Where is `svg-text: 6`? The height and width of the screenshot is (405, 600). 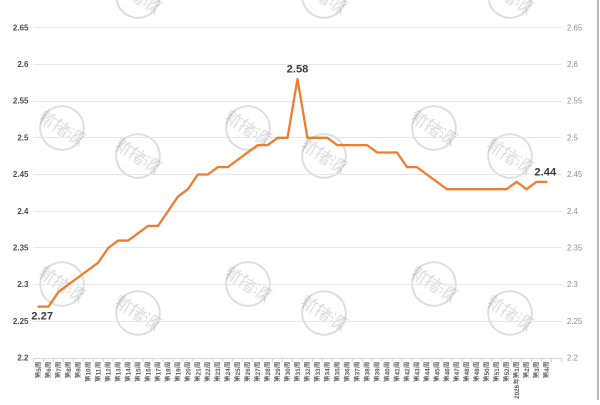 svg-text: 6 is located at coordinates (49, 370).